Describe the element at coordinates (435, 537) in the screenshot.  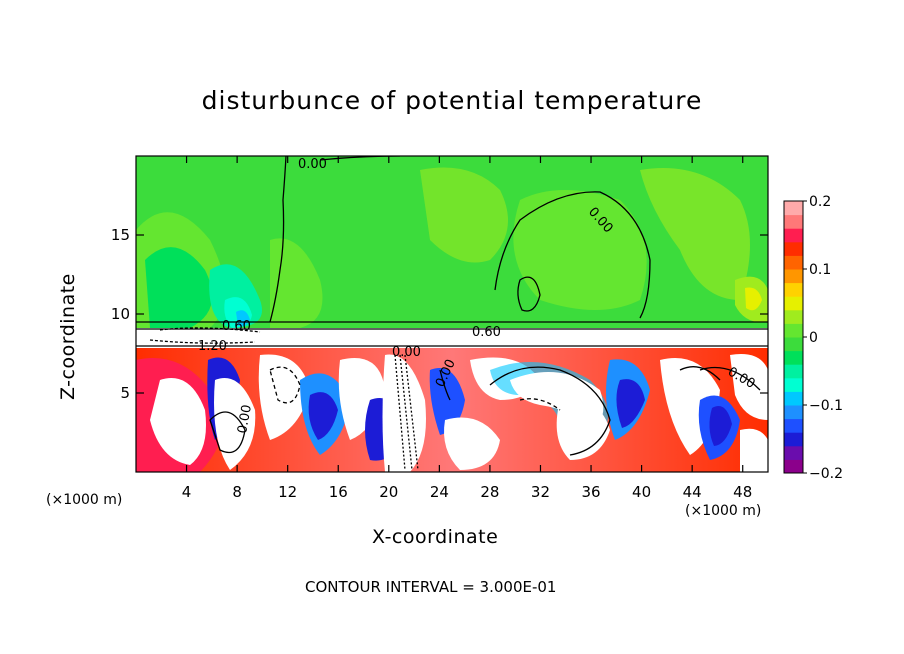
I see `x-axis-label: X-coordinate` at that location.